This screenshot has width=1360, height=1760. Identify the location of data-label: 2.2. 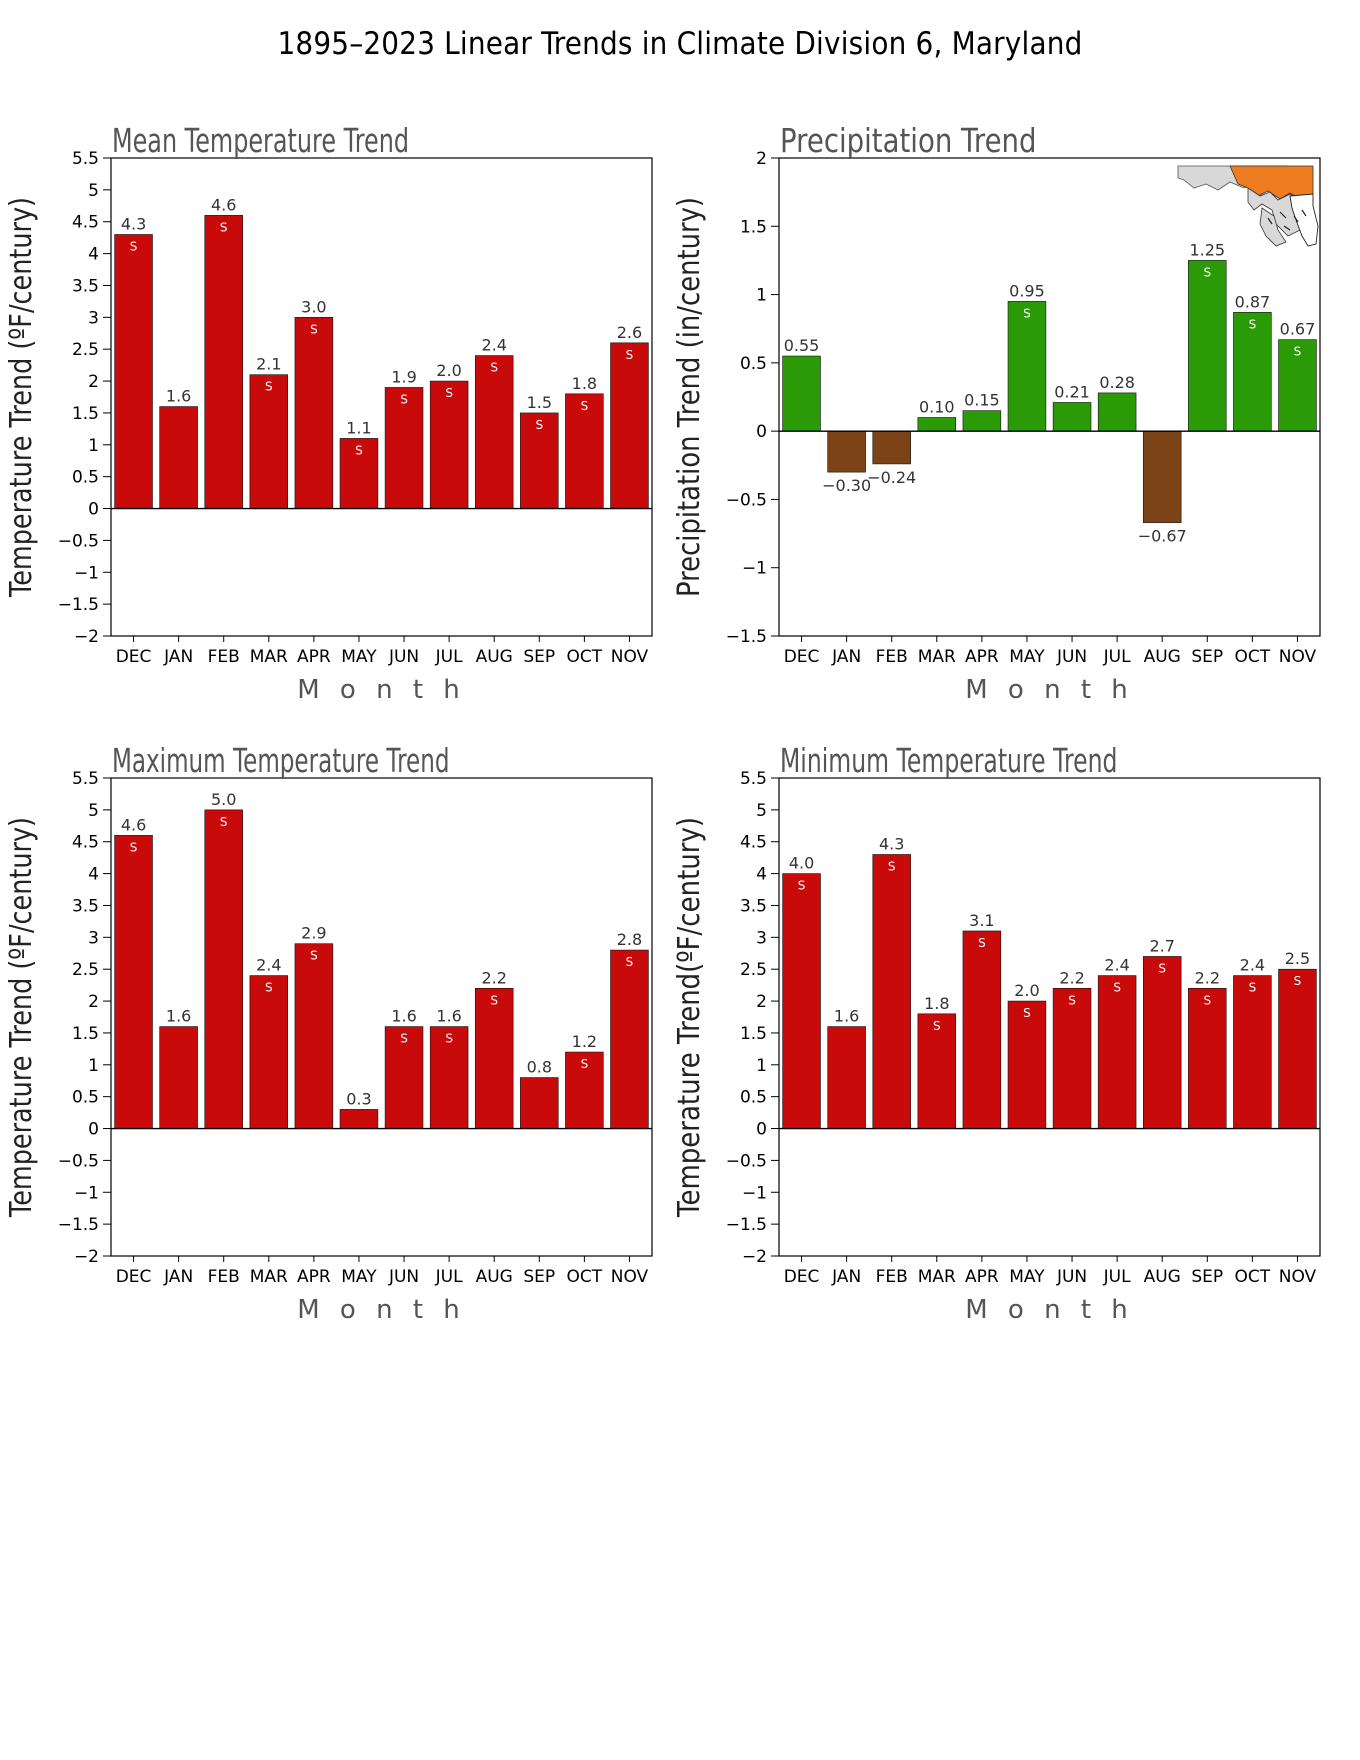
(493, 977).